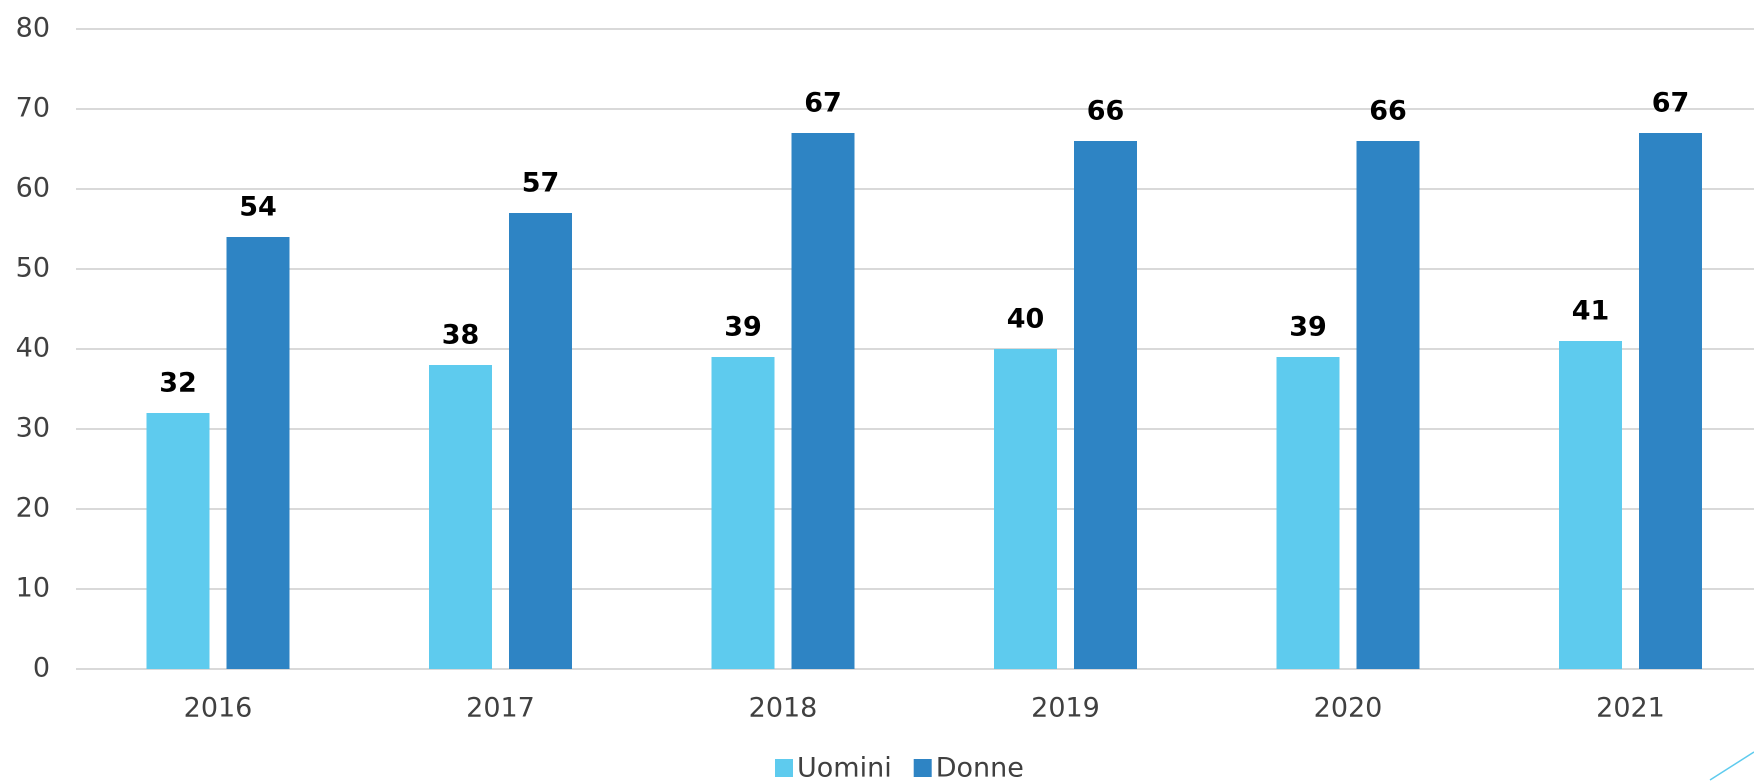  I want to click on y-tick-label: 0, so click(41, 668).